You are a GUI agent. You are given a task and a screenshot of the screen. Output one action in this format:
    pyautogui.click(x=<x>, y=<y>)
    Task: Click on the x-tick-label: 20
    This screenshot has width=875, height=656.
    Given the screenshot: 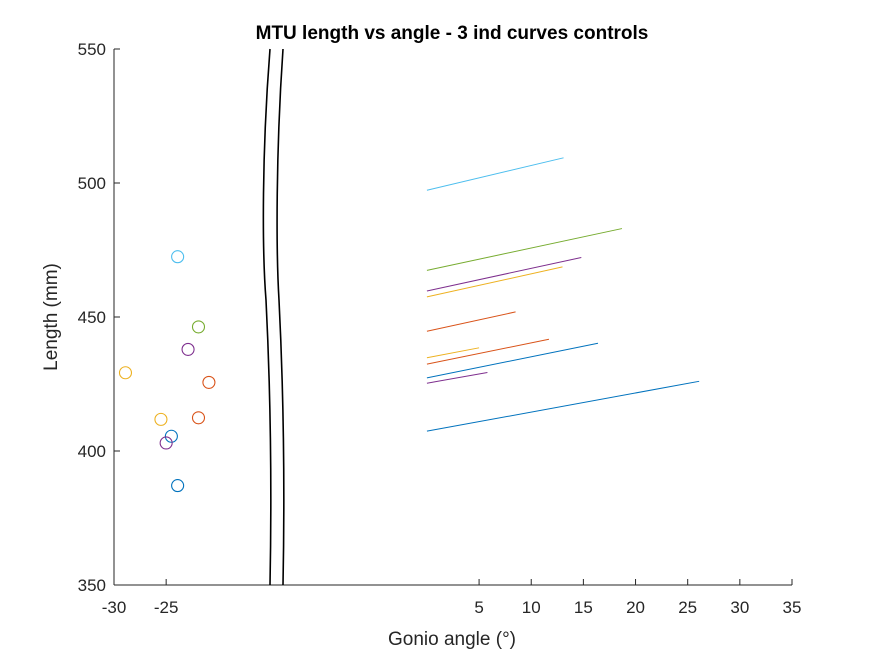 What is the action you would take?
    pyautogui.click(x=635, y=607)
    